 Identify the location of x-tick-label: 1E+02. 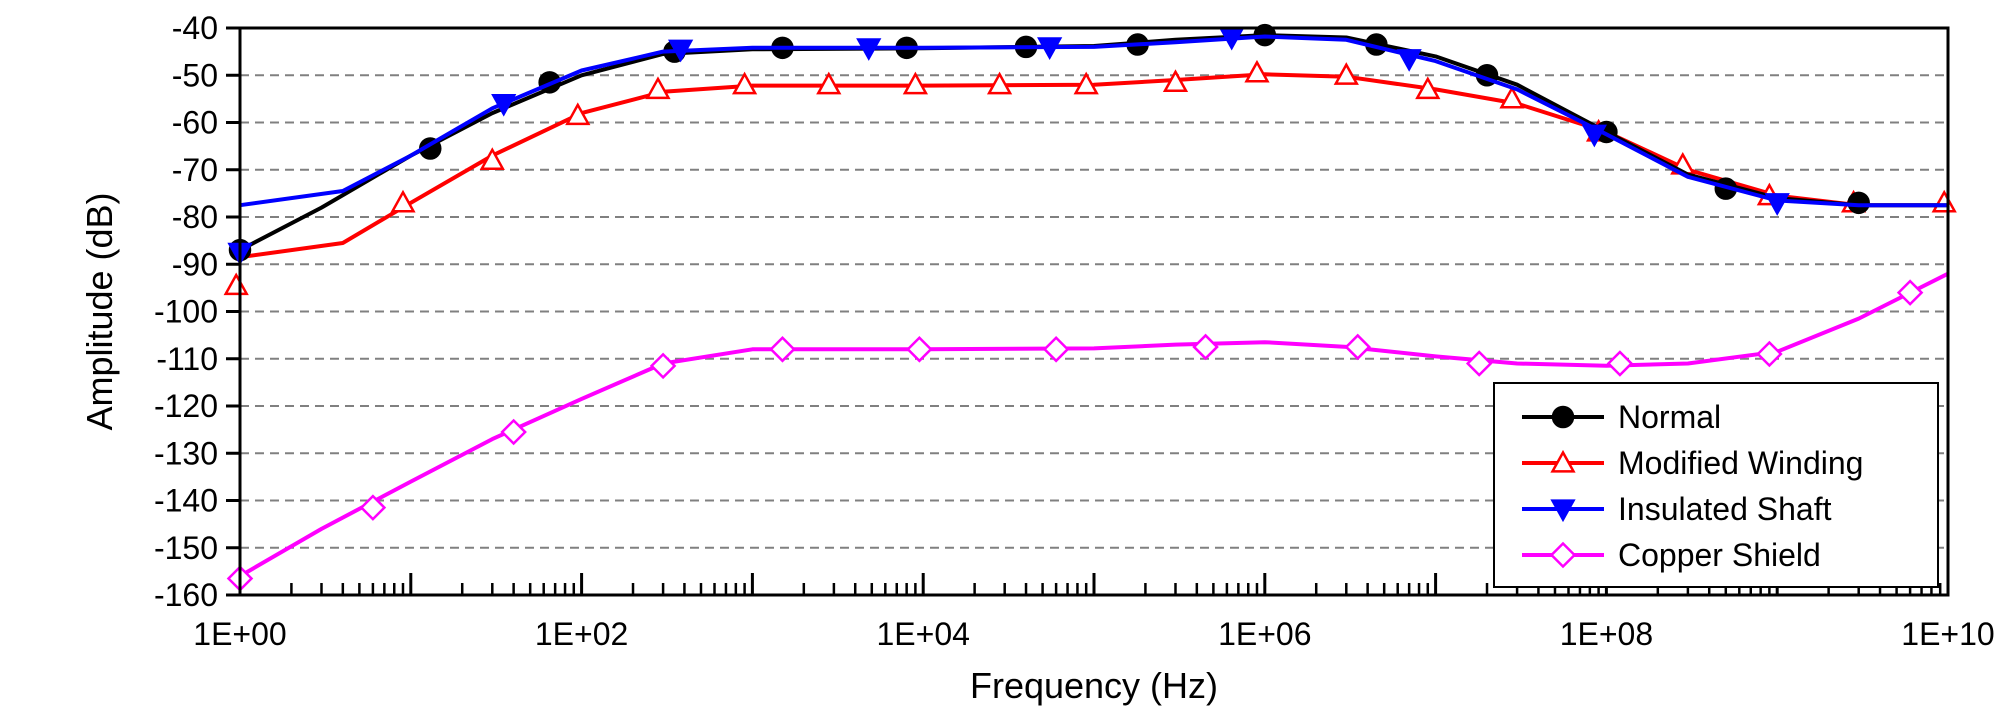
(581, 634).